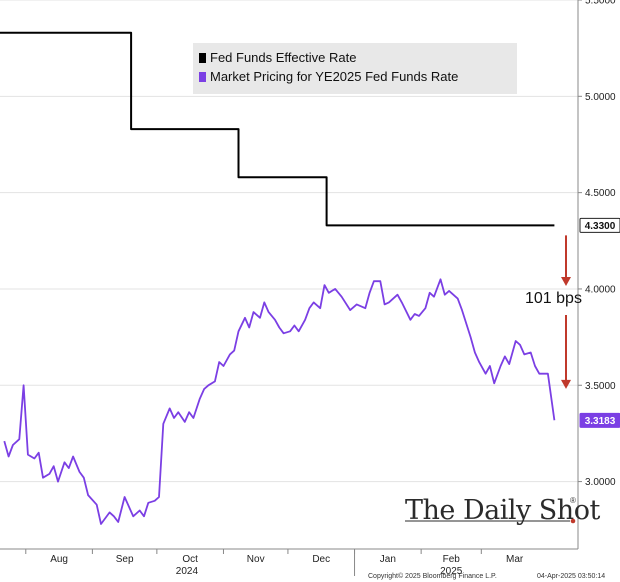  I want to click on year-label: 2024, so click(187, 571).